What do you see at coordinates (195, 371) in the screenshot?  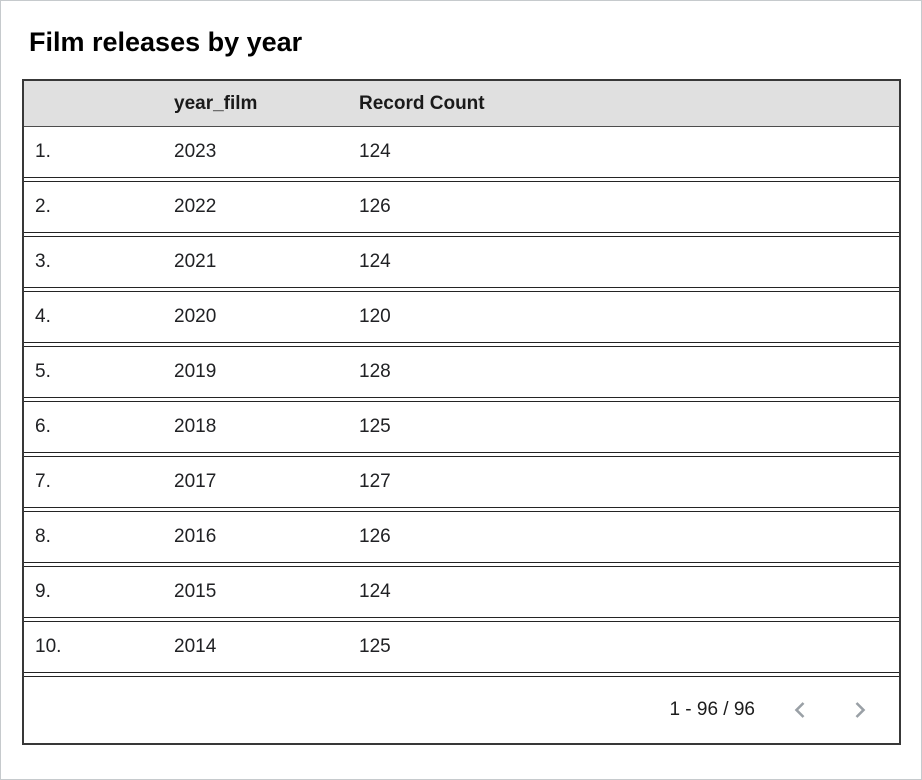 I see `year-film-cell: 2019` at bounding box center [195, 371].